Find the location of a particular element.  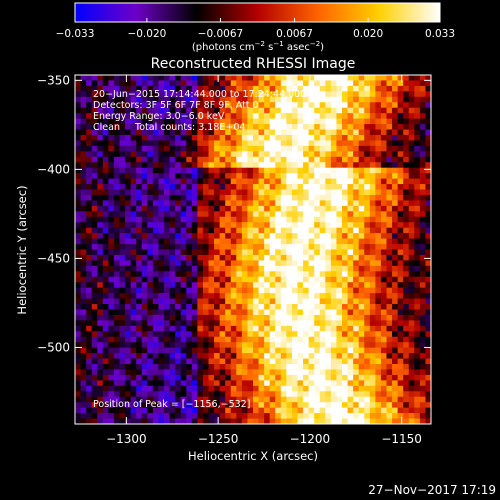

y-tick-label: −450 is located at coordinates (53, 258).